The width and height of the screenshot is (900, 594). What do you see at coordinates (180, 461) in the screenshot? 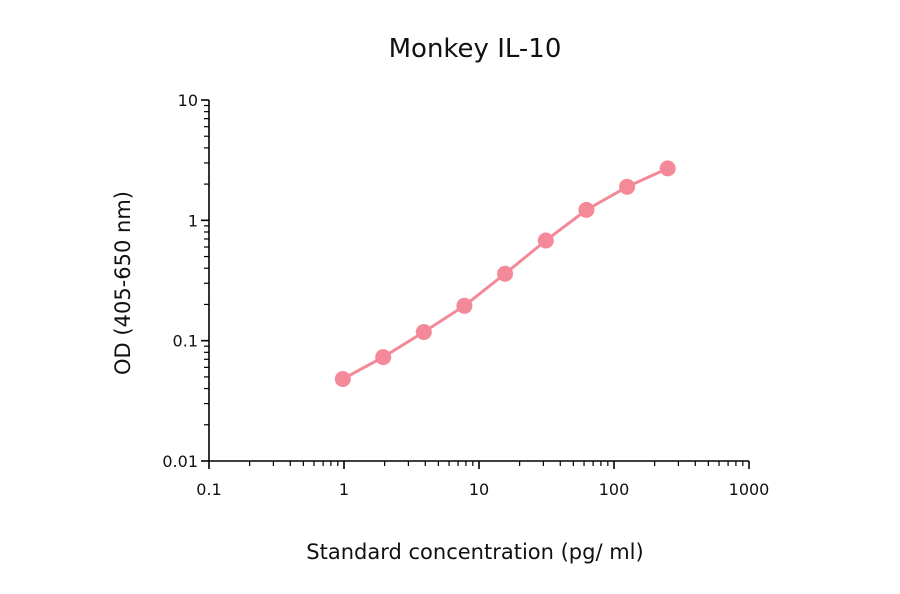
I see `y-tick-label: 0.01` at bounding box center [180, 461].